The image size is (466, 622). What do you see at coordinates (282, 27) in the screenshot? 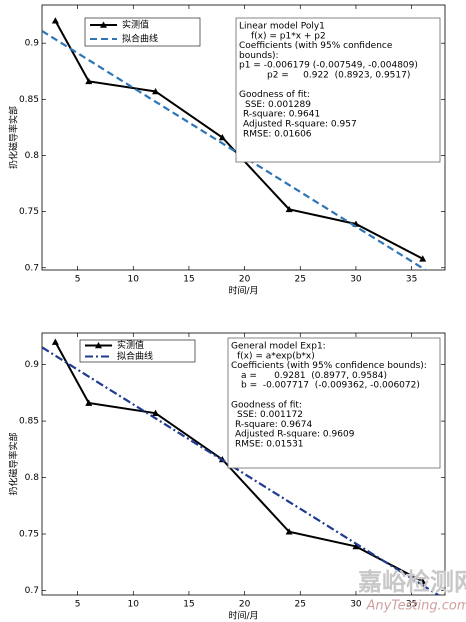
I see `annotation-text: Linear model Poly1` at bounding box center [282, 27].